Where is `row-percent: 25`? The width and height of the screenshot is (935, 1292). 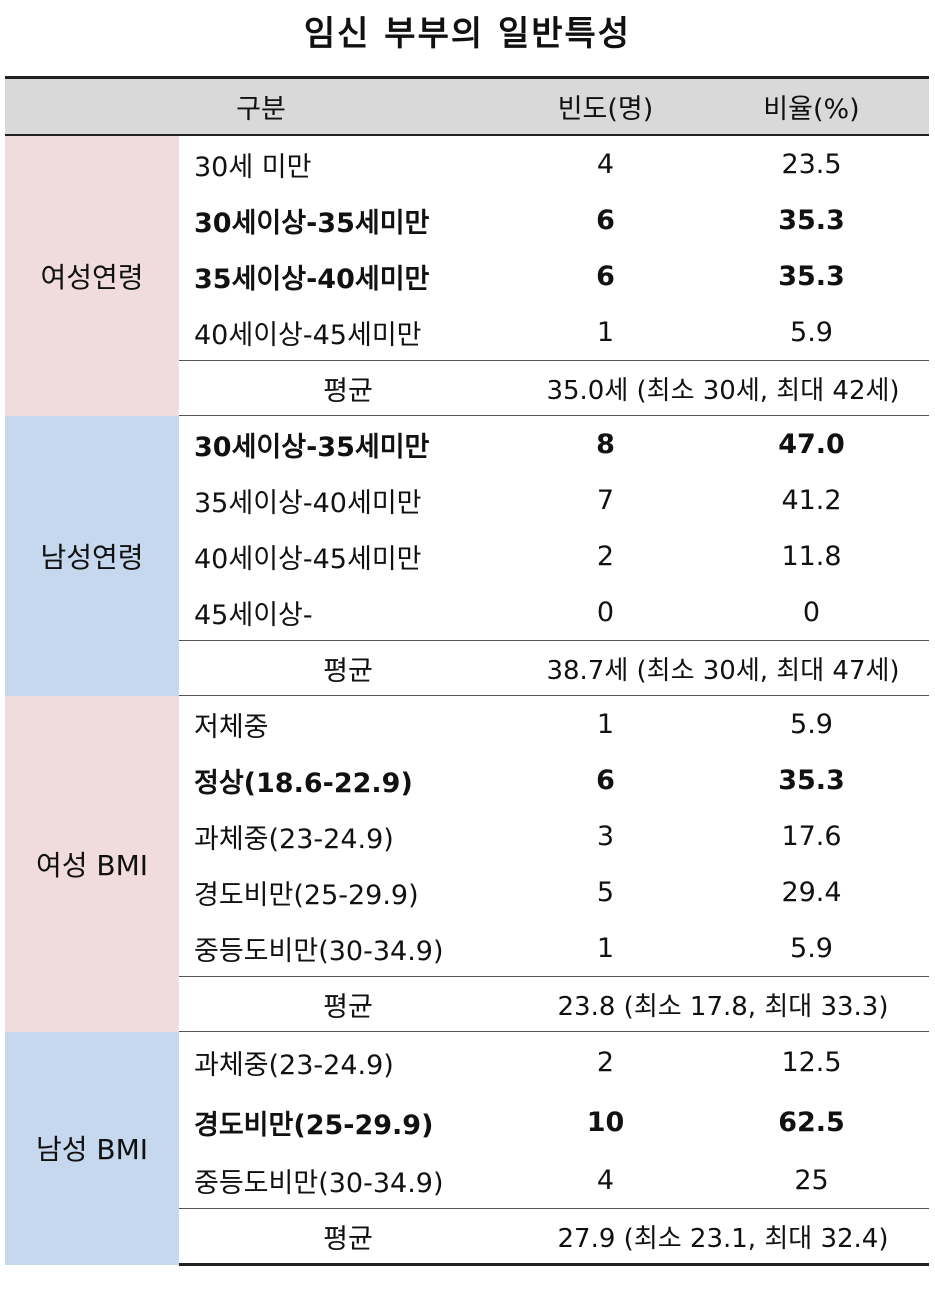
row-percent: 25 is located at coordinates (811, 1180).